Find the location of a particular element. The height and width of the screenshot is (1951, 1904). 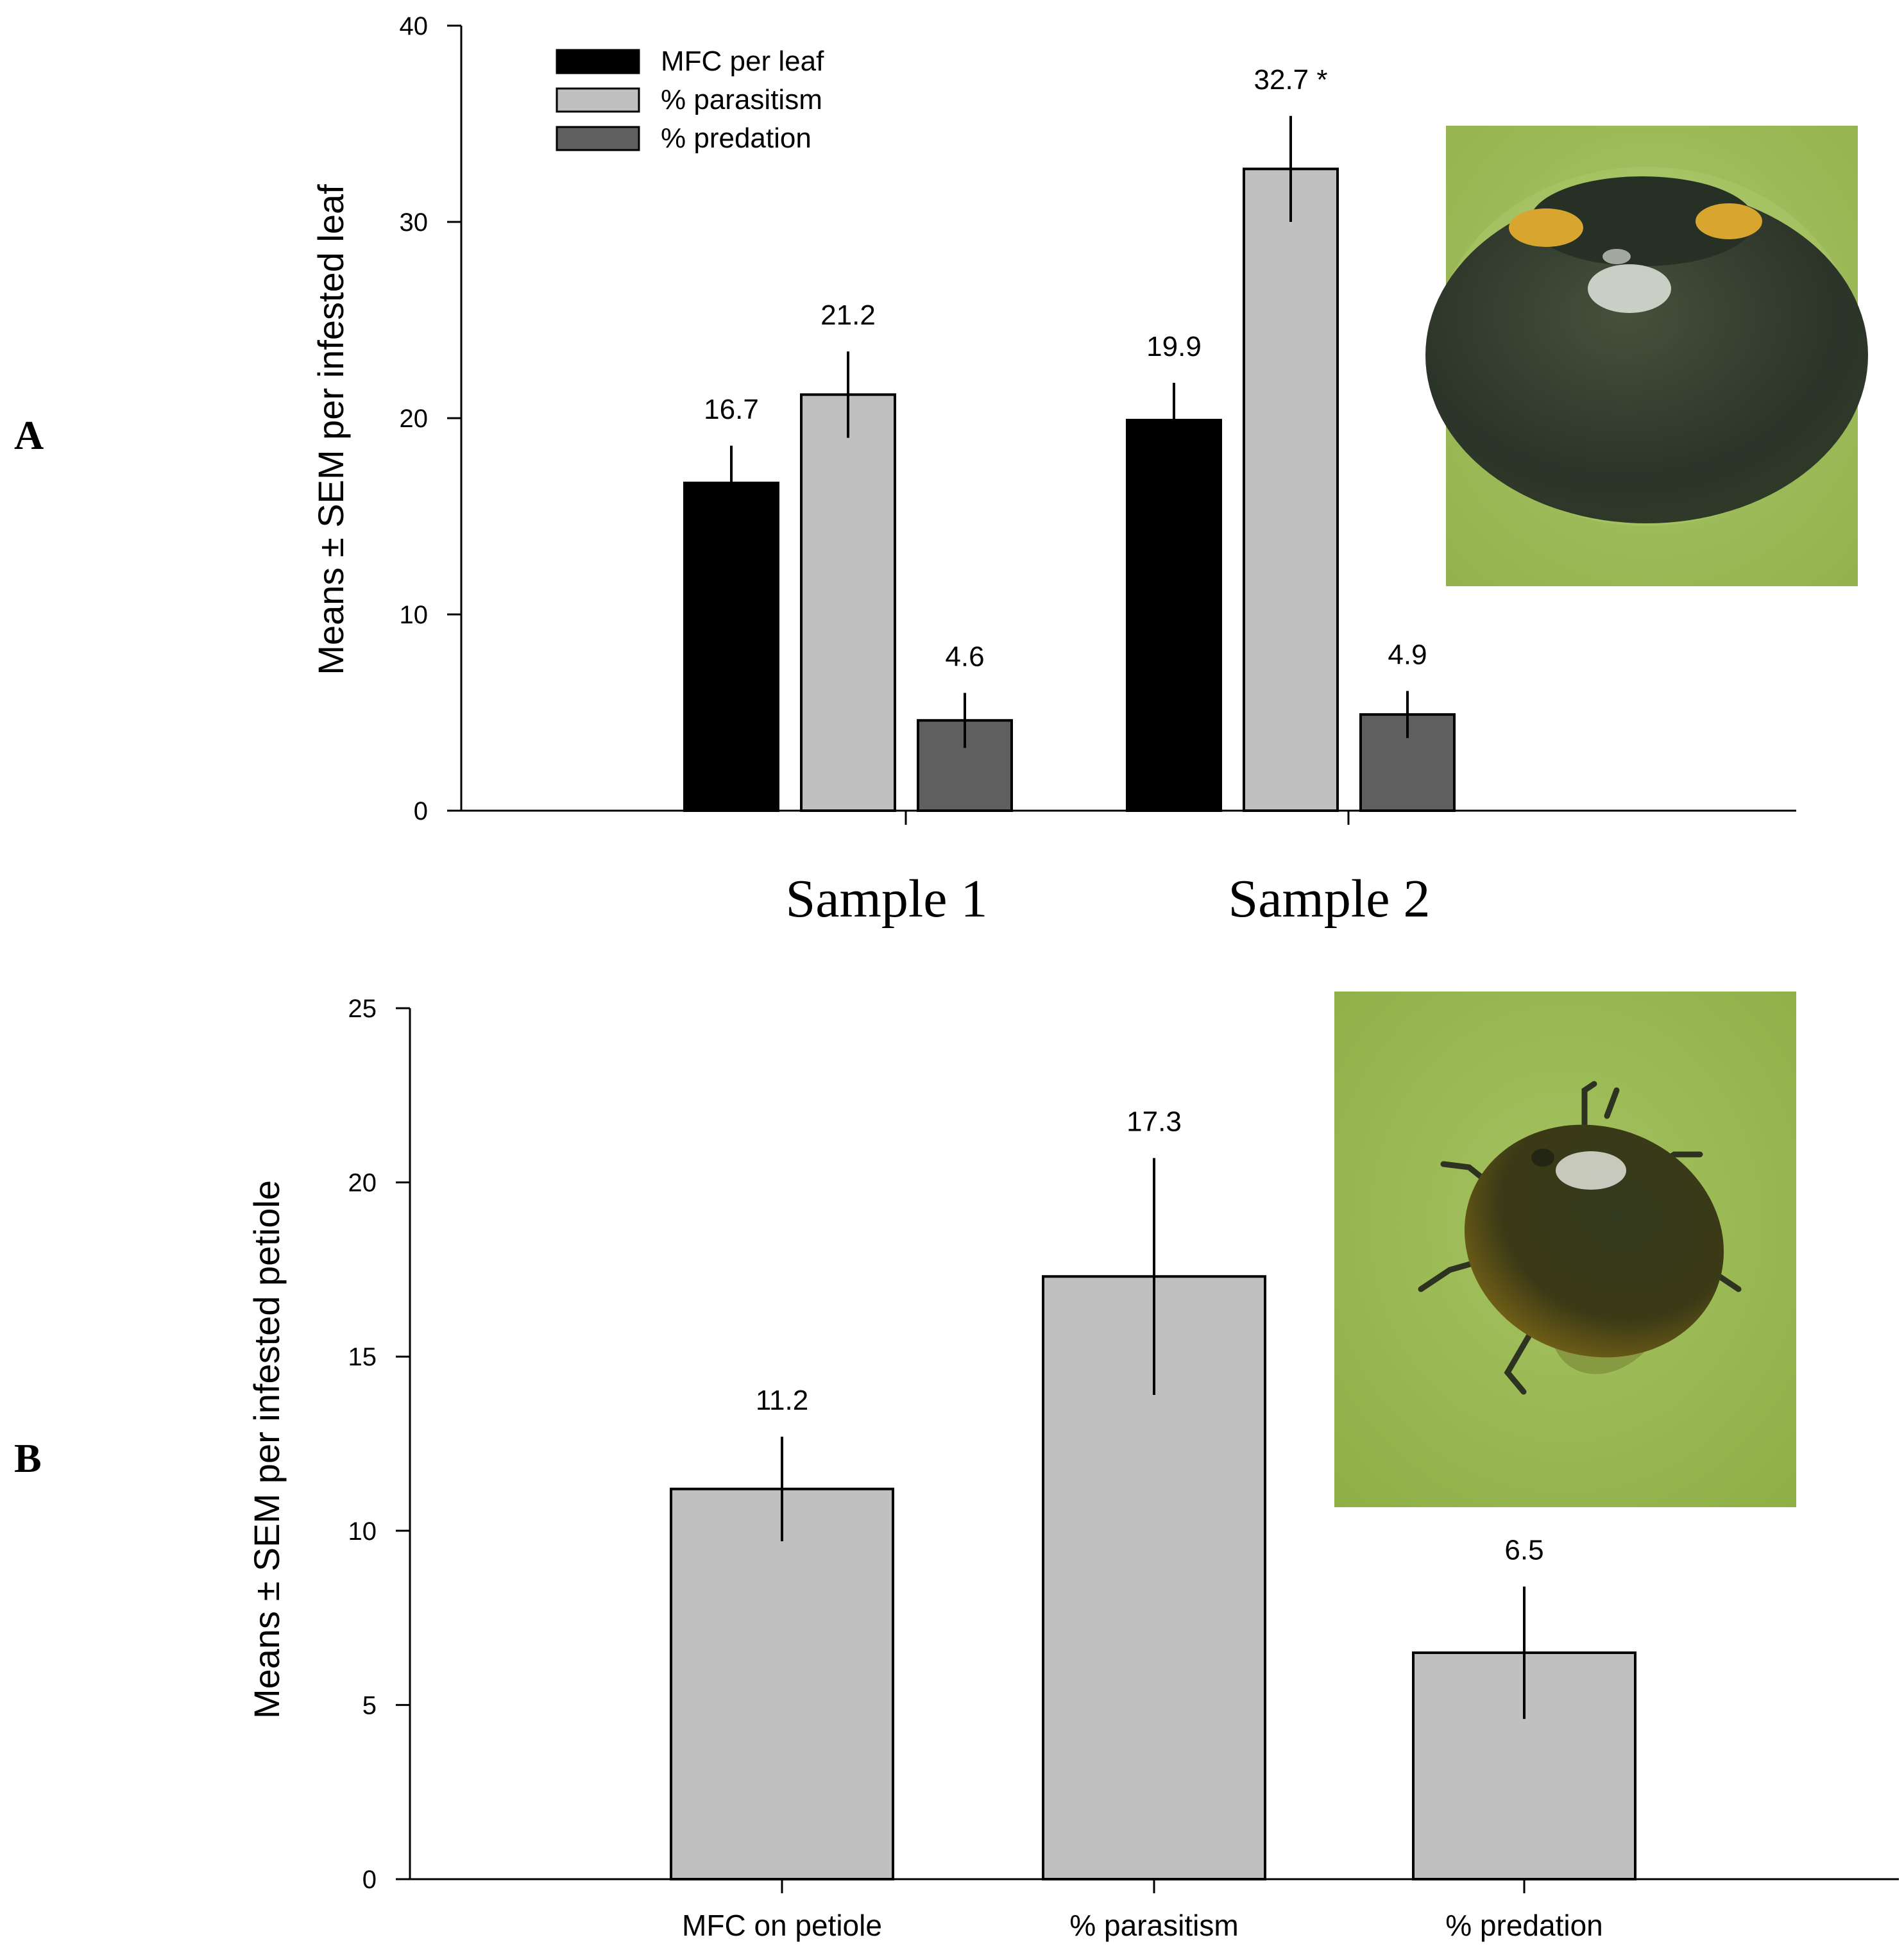

data-label: 6.5 is located at coordinates (1523, 1550).